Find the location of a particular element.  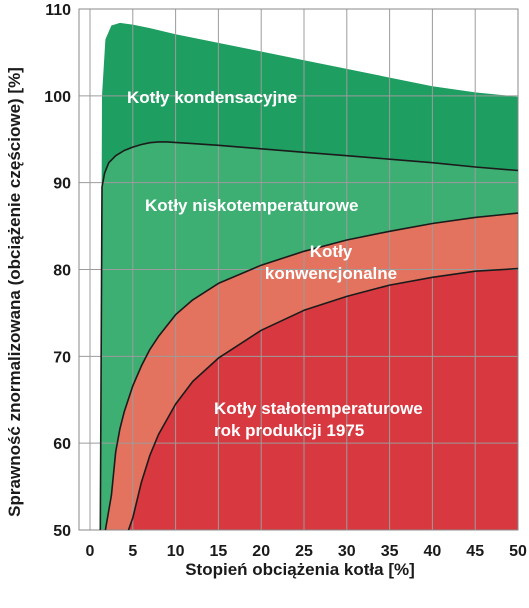

y-tick-50: 50 is located at coordinates (62, 531).